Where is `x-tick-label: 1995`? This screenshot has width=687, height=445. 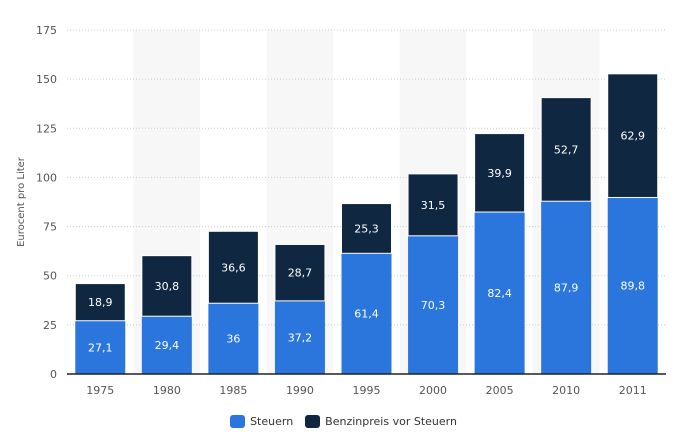
x-tick-label: 1995 is located at coordinates (367, 390).